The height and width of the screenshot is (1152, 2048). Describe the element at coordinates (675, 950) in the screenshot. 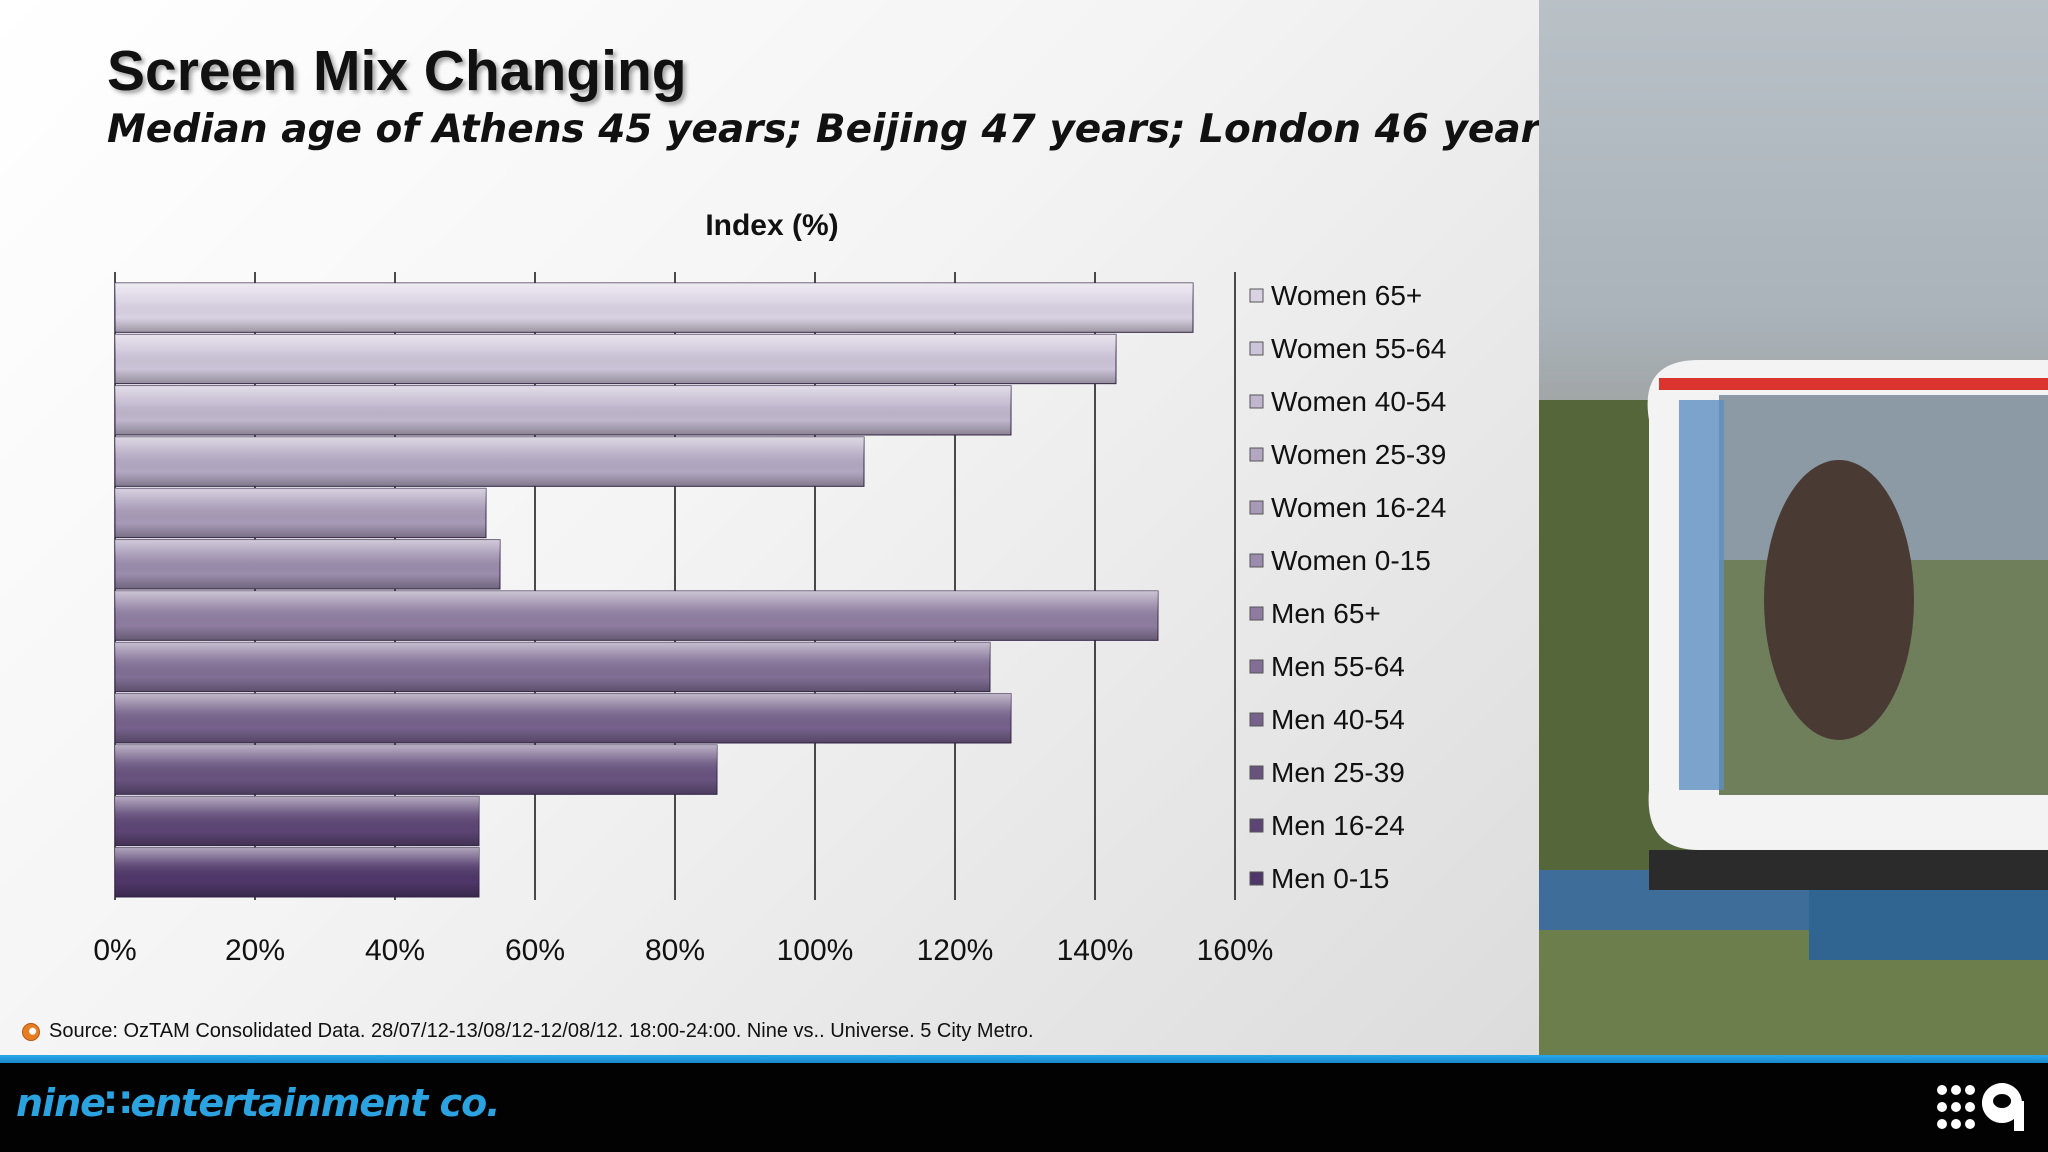

I see `x-tick-label: 80%` at that location.